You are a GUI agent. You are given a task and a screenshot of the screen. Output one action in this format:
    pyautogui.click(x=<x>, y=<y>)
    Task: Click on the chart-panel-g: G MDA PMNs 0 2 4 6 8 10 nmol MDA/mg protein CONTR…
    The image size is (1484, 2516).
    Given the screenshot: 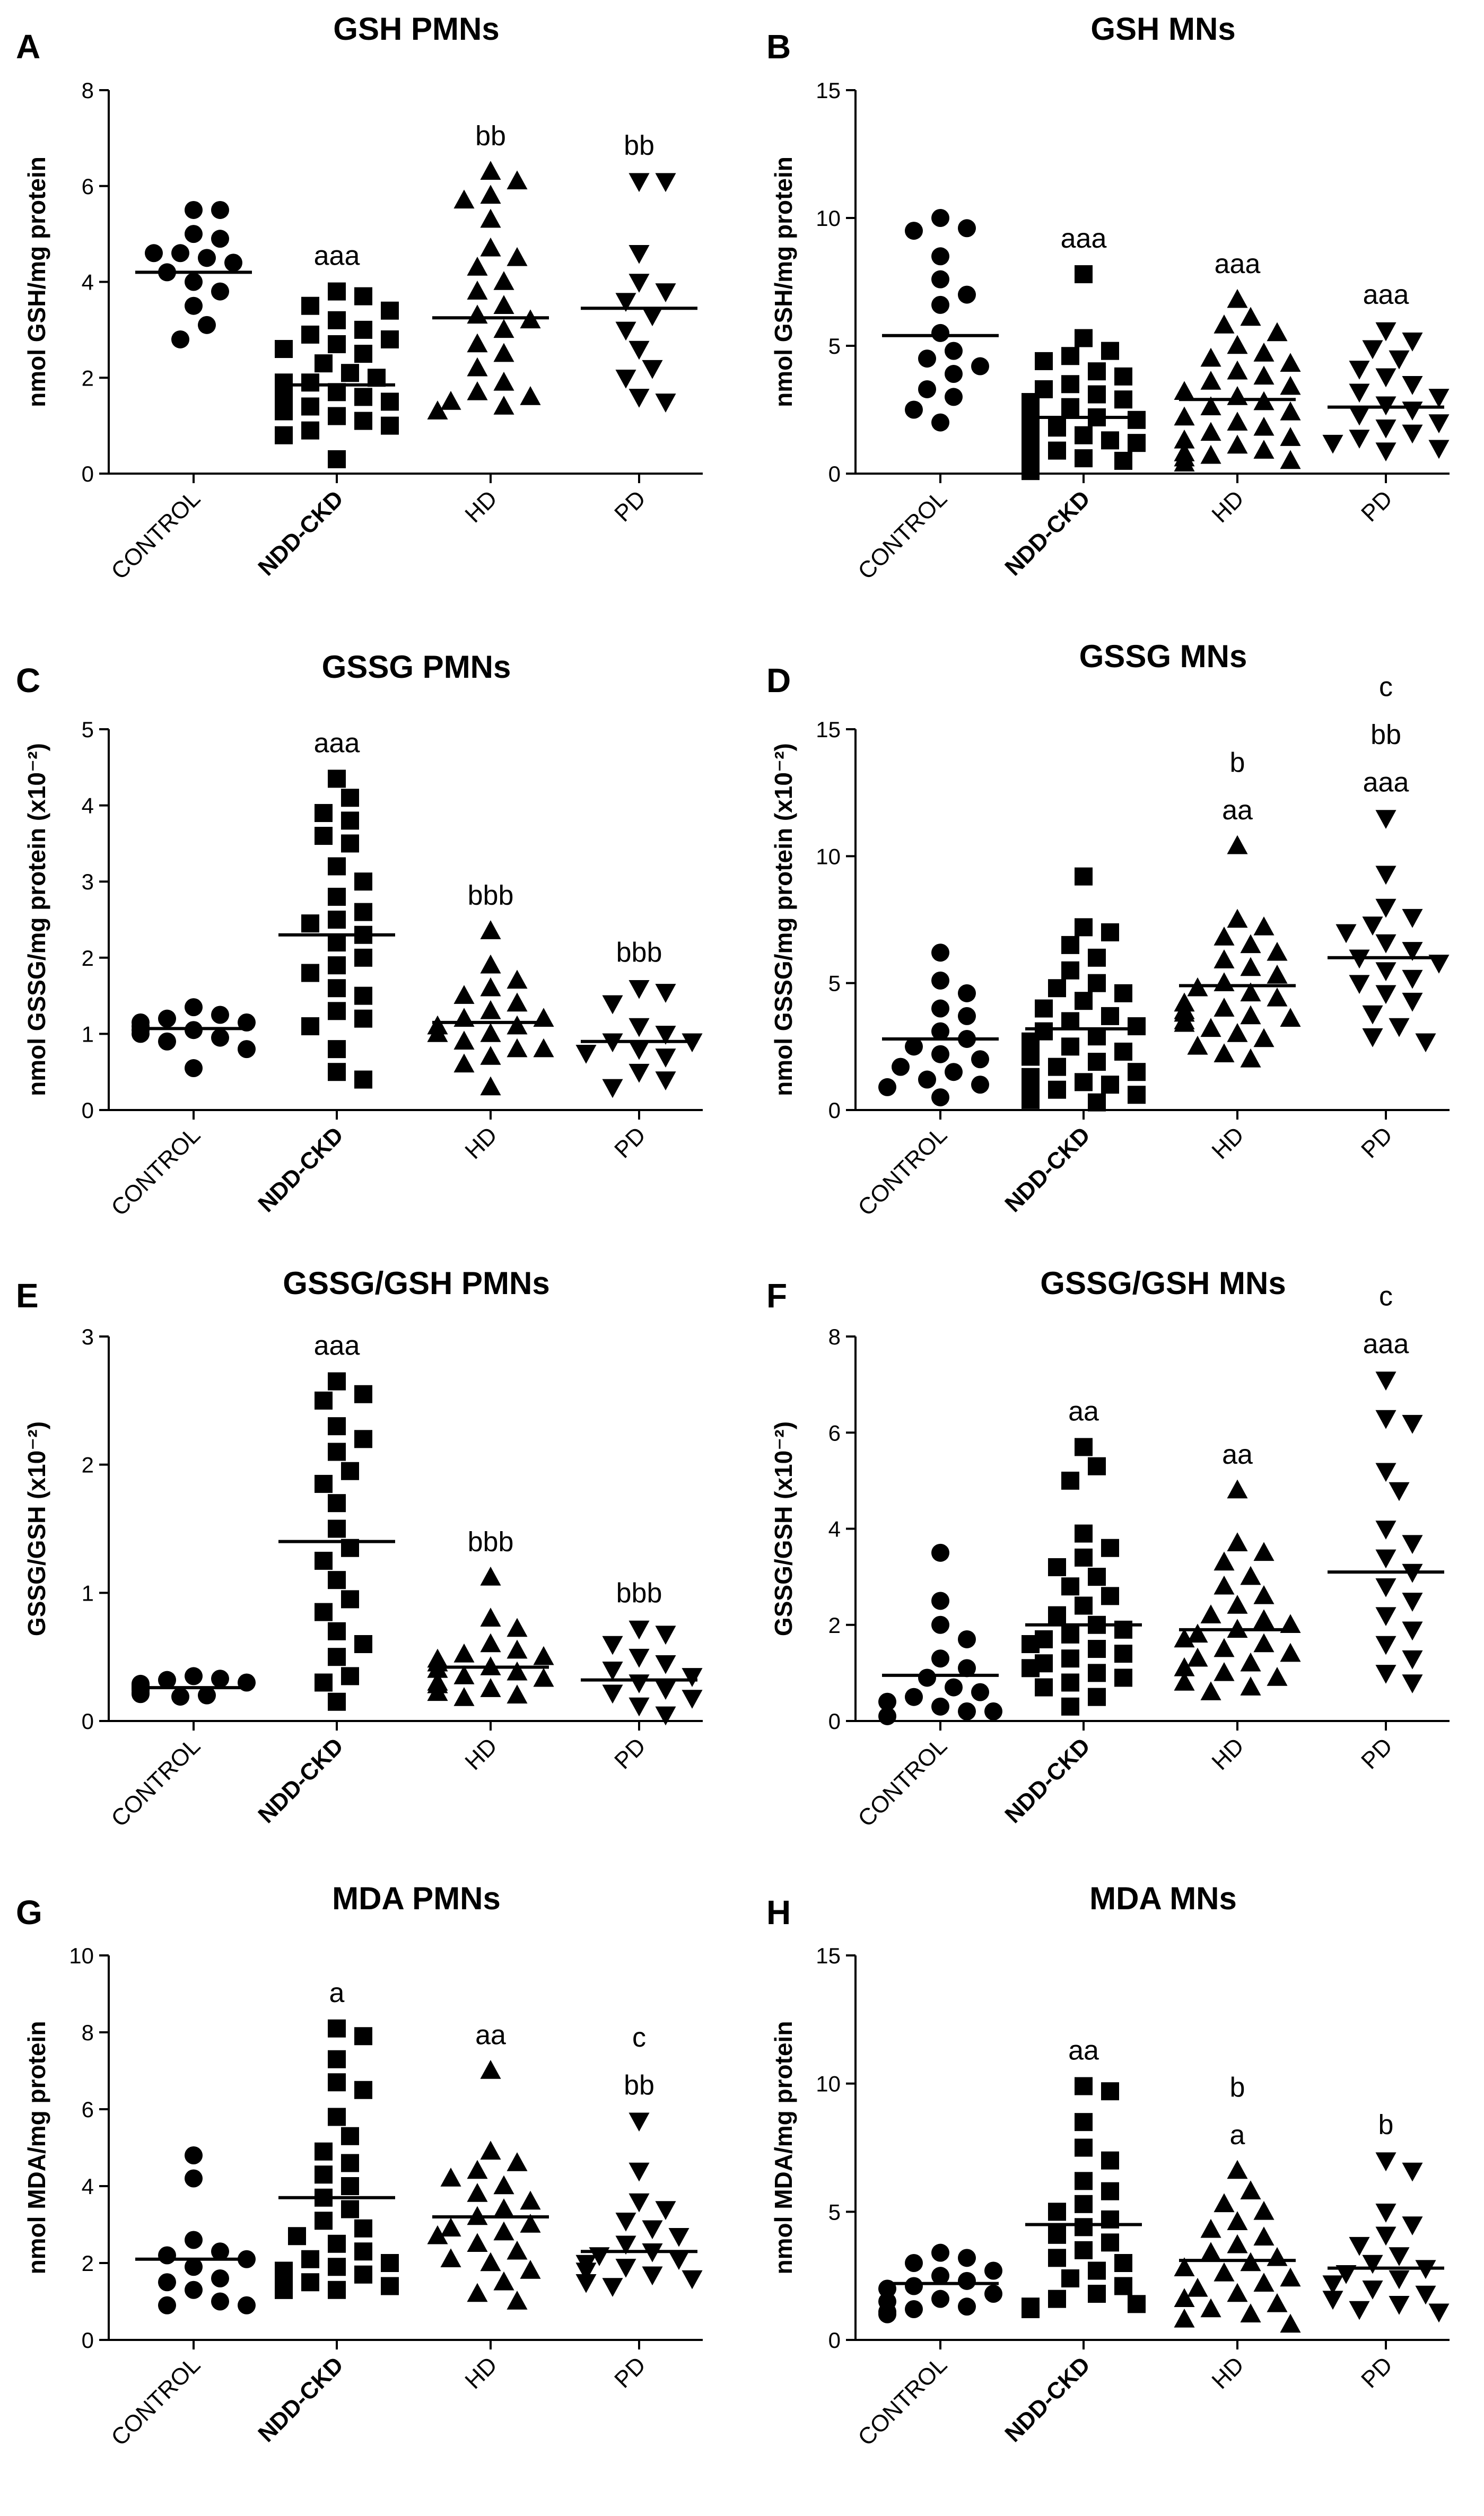 What is the action you would take?
    pyautogui.click(x=359, y=2166)
    